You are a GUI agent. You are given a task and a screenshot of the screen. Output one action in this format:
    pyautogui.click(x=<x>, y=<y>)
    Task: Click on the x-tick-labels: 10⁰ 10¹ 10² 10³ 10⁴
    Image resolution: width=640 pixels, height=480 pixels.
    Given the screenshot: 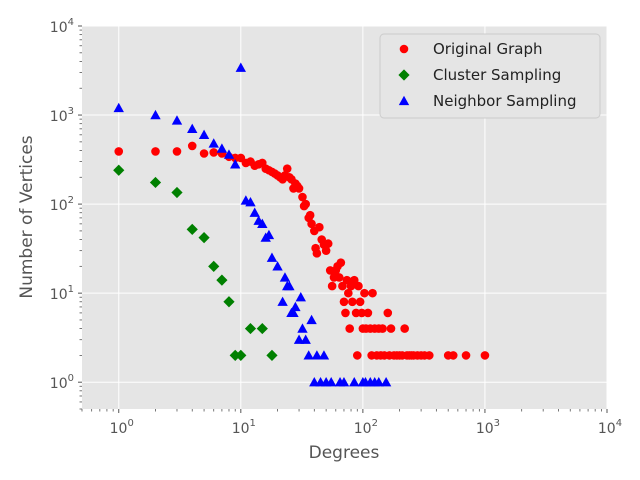 What is the action you would take?
    pyautogui.click(x=366, y=423)
    